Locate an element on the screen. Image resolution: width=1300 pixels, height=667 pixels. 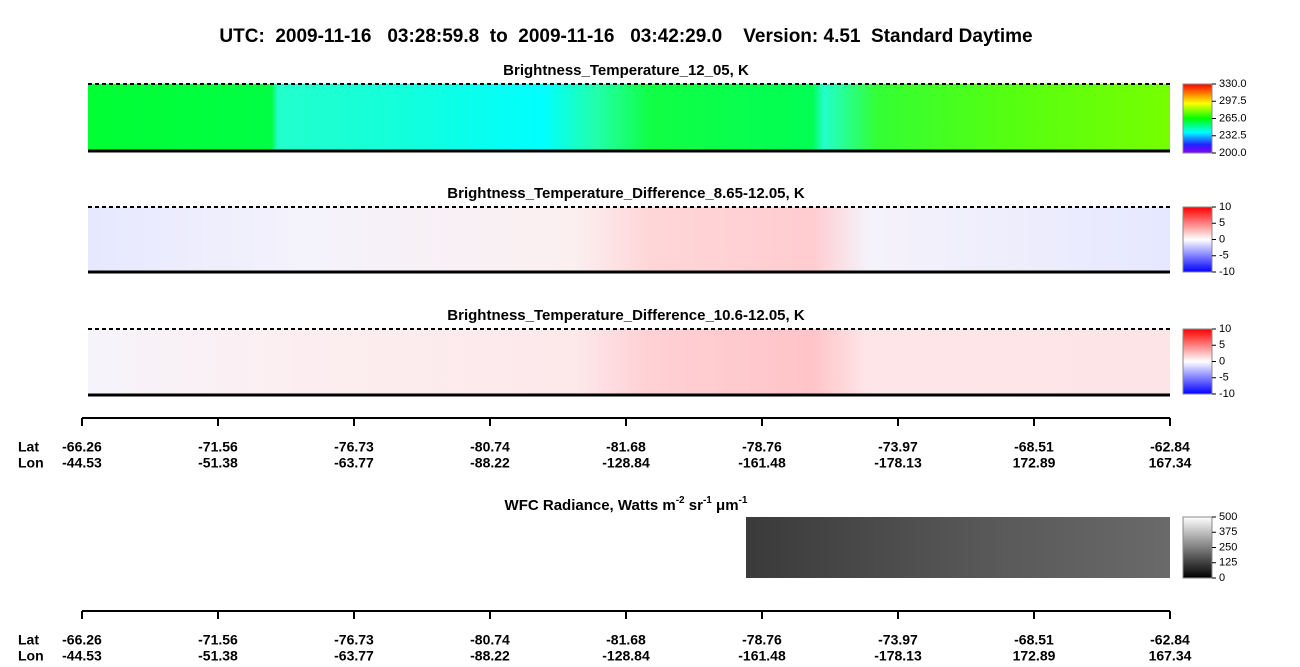
title-text: sr is located at coordinates (694, 505).